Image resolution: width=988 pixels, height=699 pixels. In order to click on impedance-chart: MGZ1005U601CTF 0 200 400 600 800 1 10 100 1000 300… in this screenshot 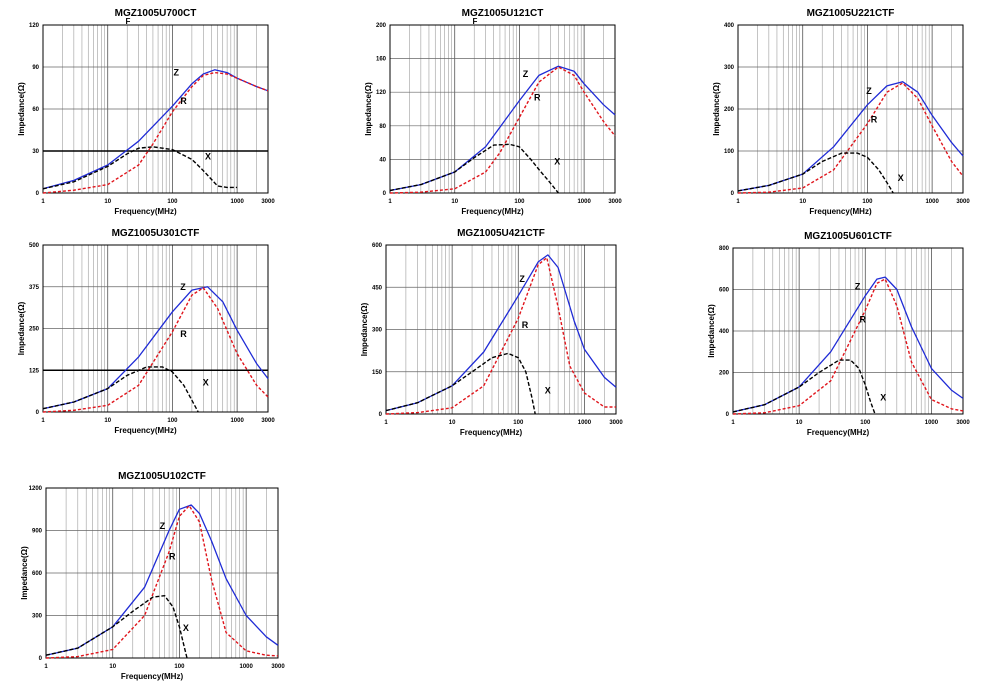, I will do `click(838, 334)`.